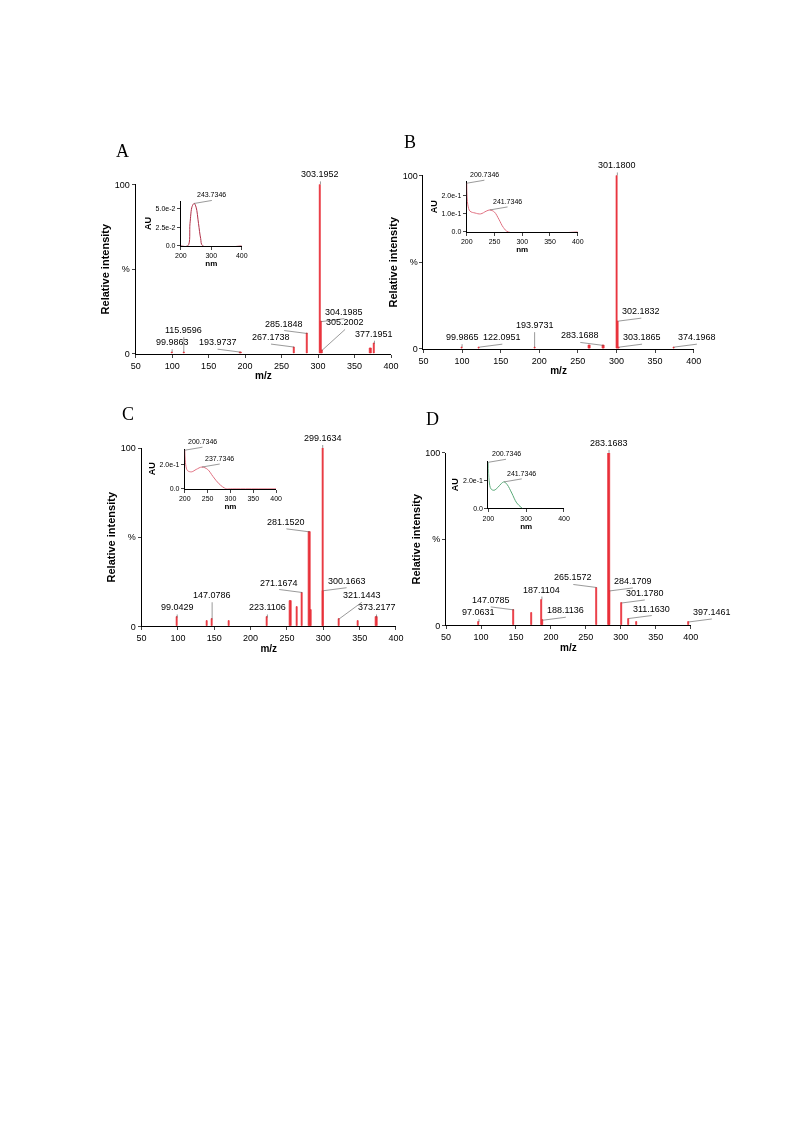 The width and height of the screenshot is (793, 1121). I want to click on annotation: 301.1800, so click(617, 165).